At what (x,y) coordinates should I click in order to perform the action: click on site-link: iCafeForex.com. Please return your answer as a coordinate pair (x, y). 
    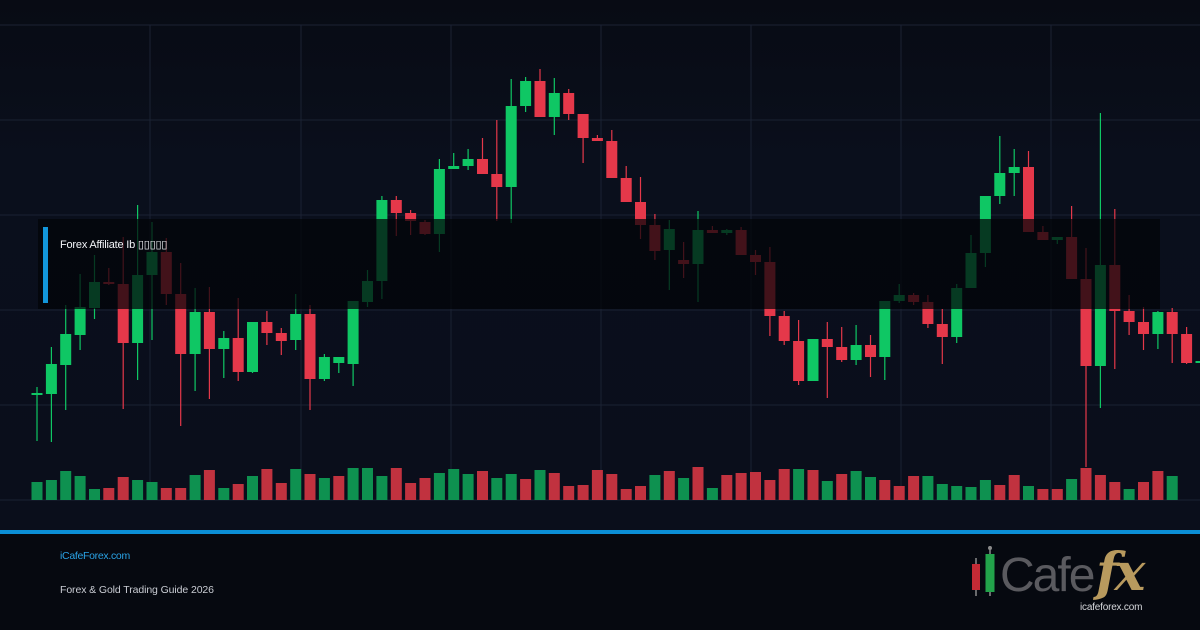
    Looking at the image, I should click on (95, 556).